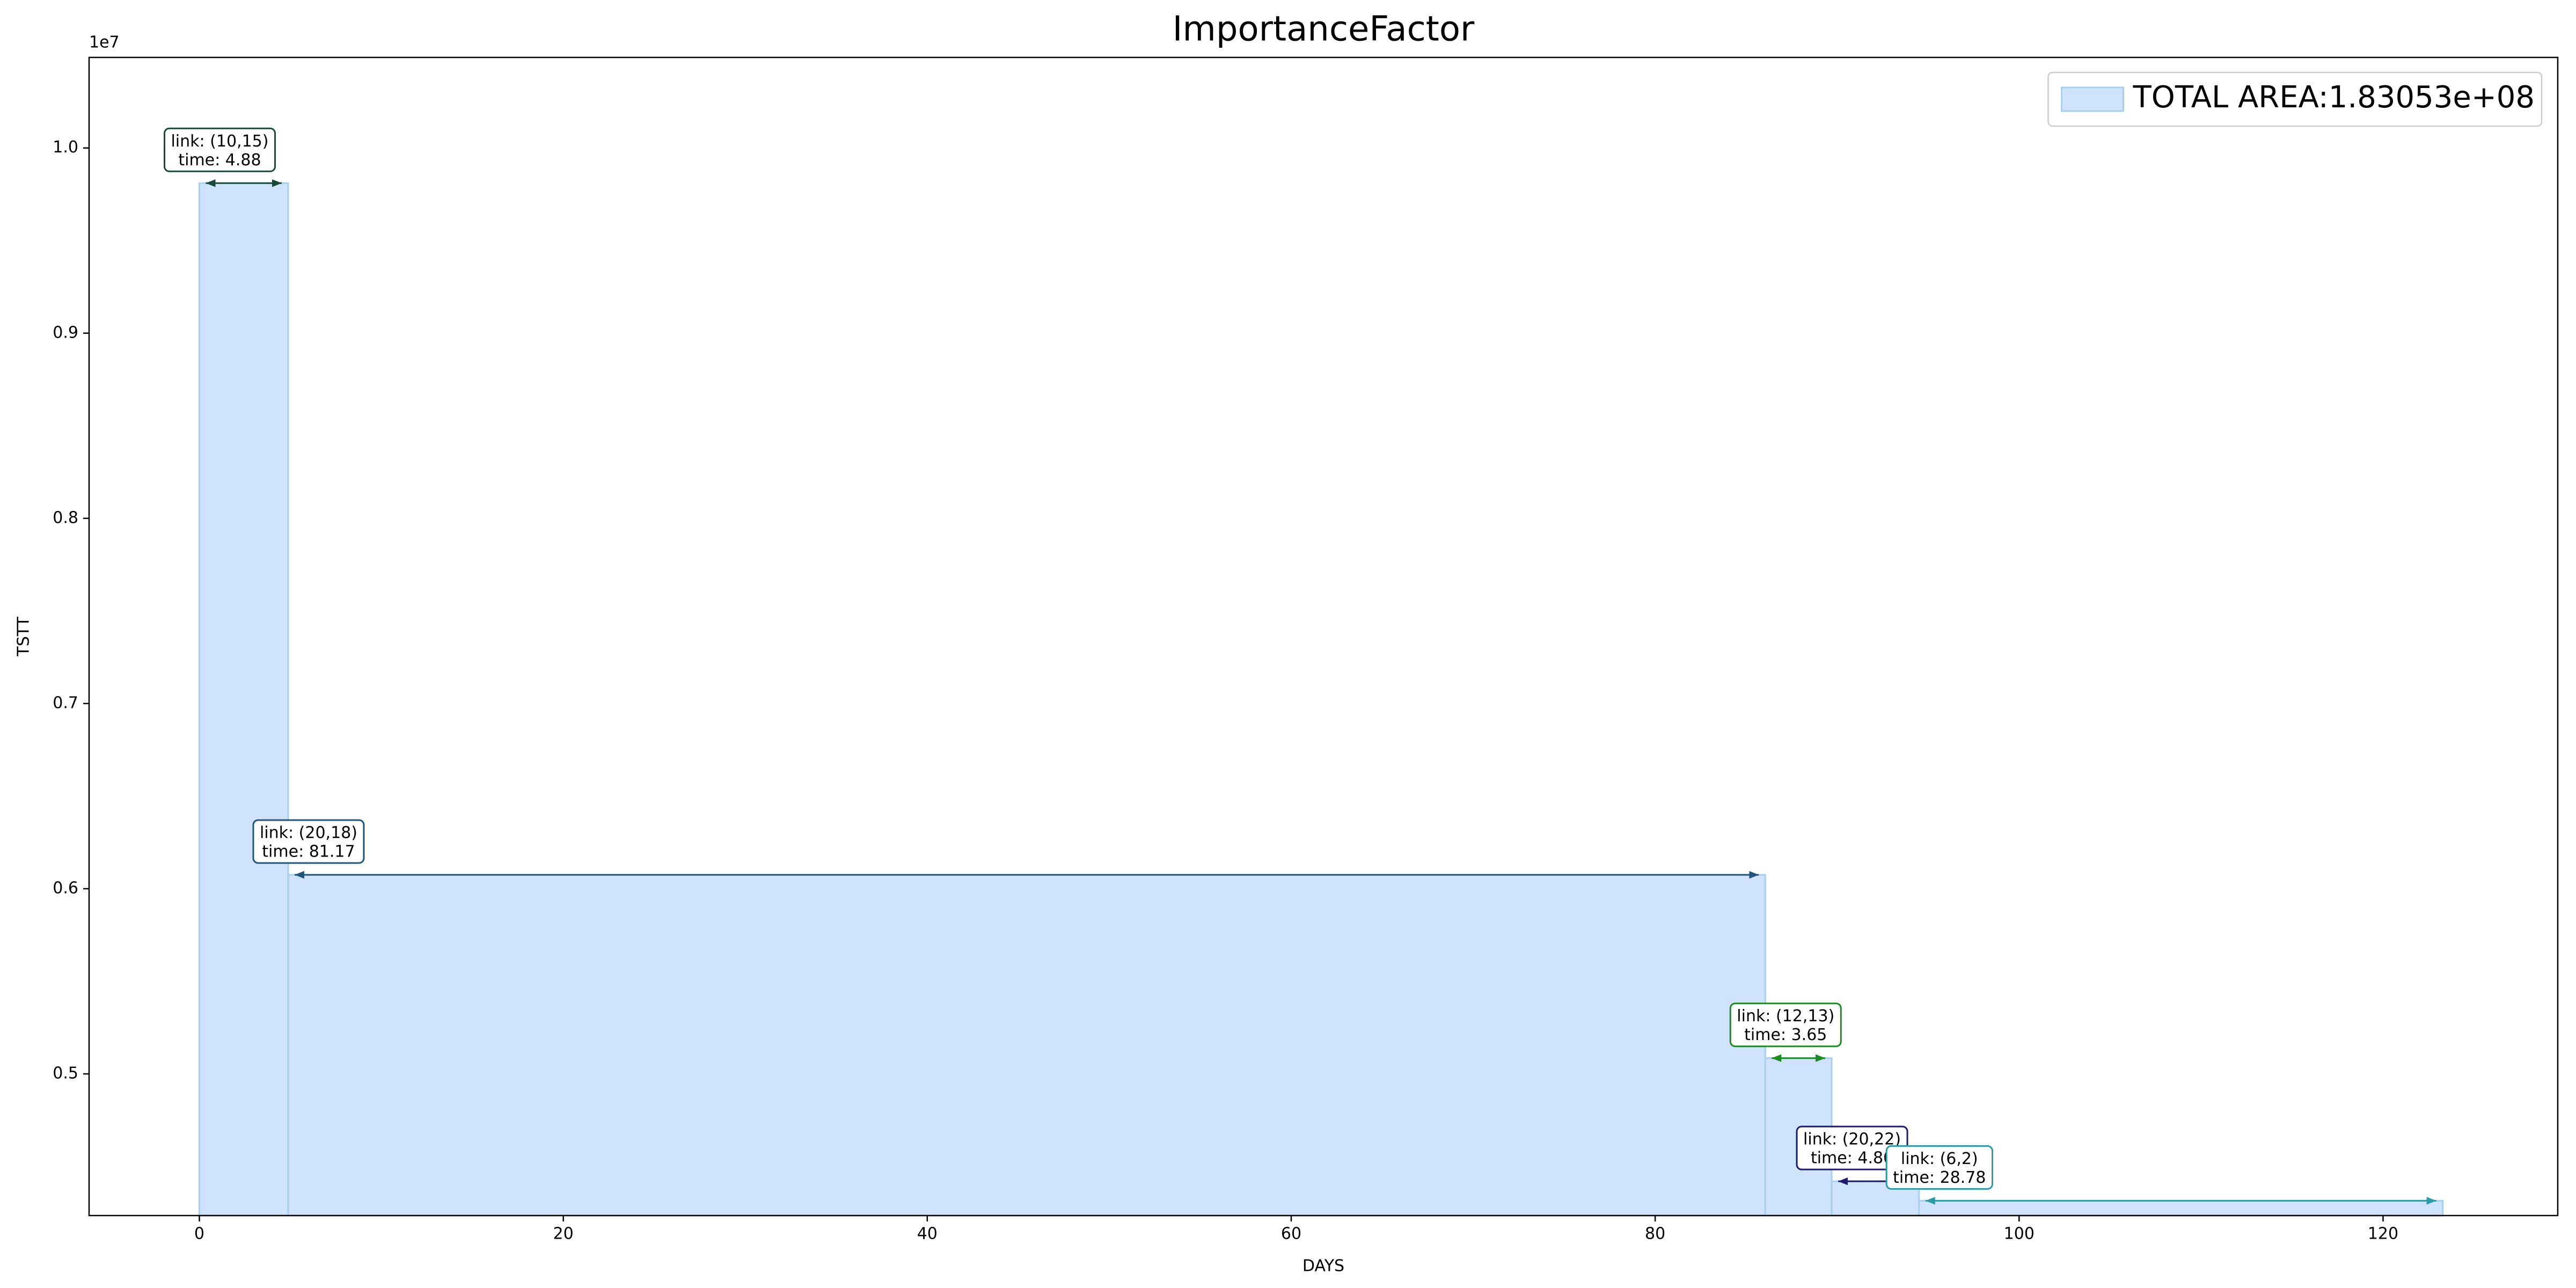 The width and height of the screenshot is (2576, 1288). What do you see at coordinates (563, 1234) in the screenshot?
I see `x-tick-label: 20` at bounding box center [563, 1234].